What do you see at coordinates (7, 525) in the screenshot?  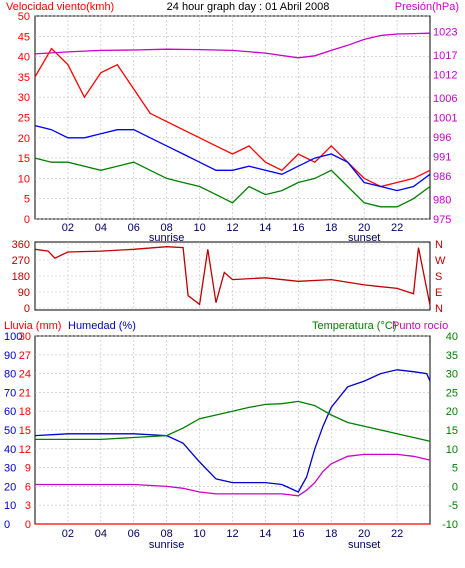 I see `humidity-axis-tick: 0` at bounding box center [7, 525].